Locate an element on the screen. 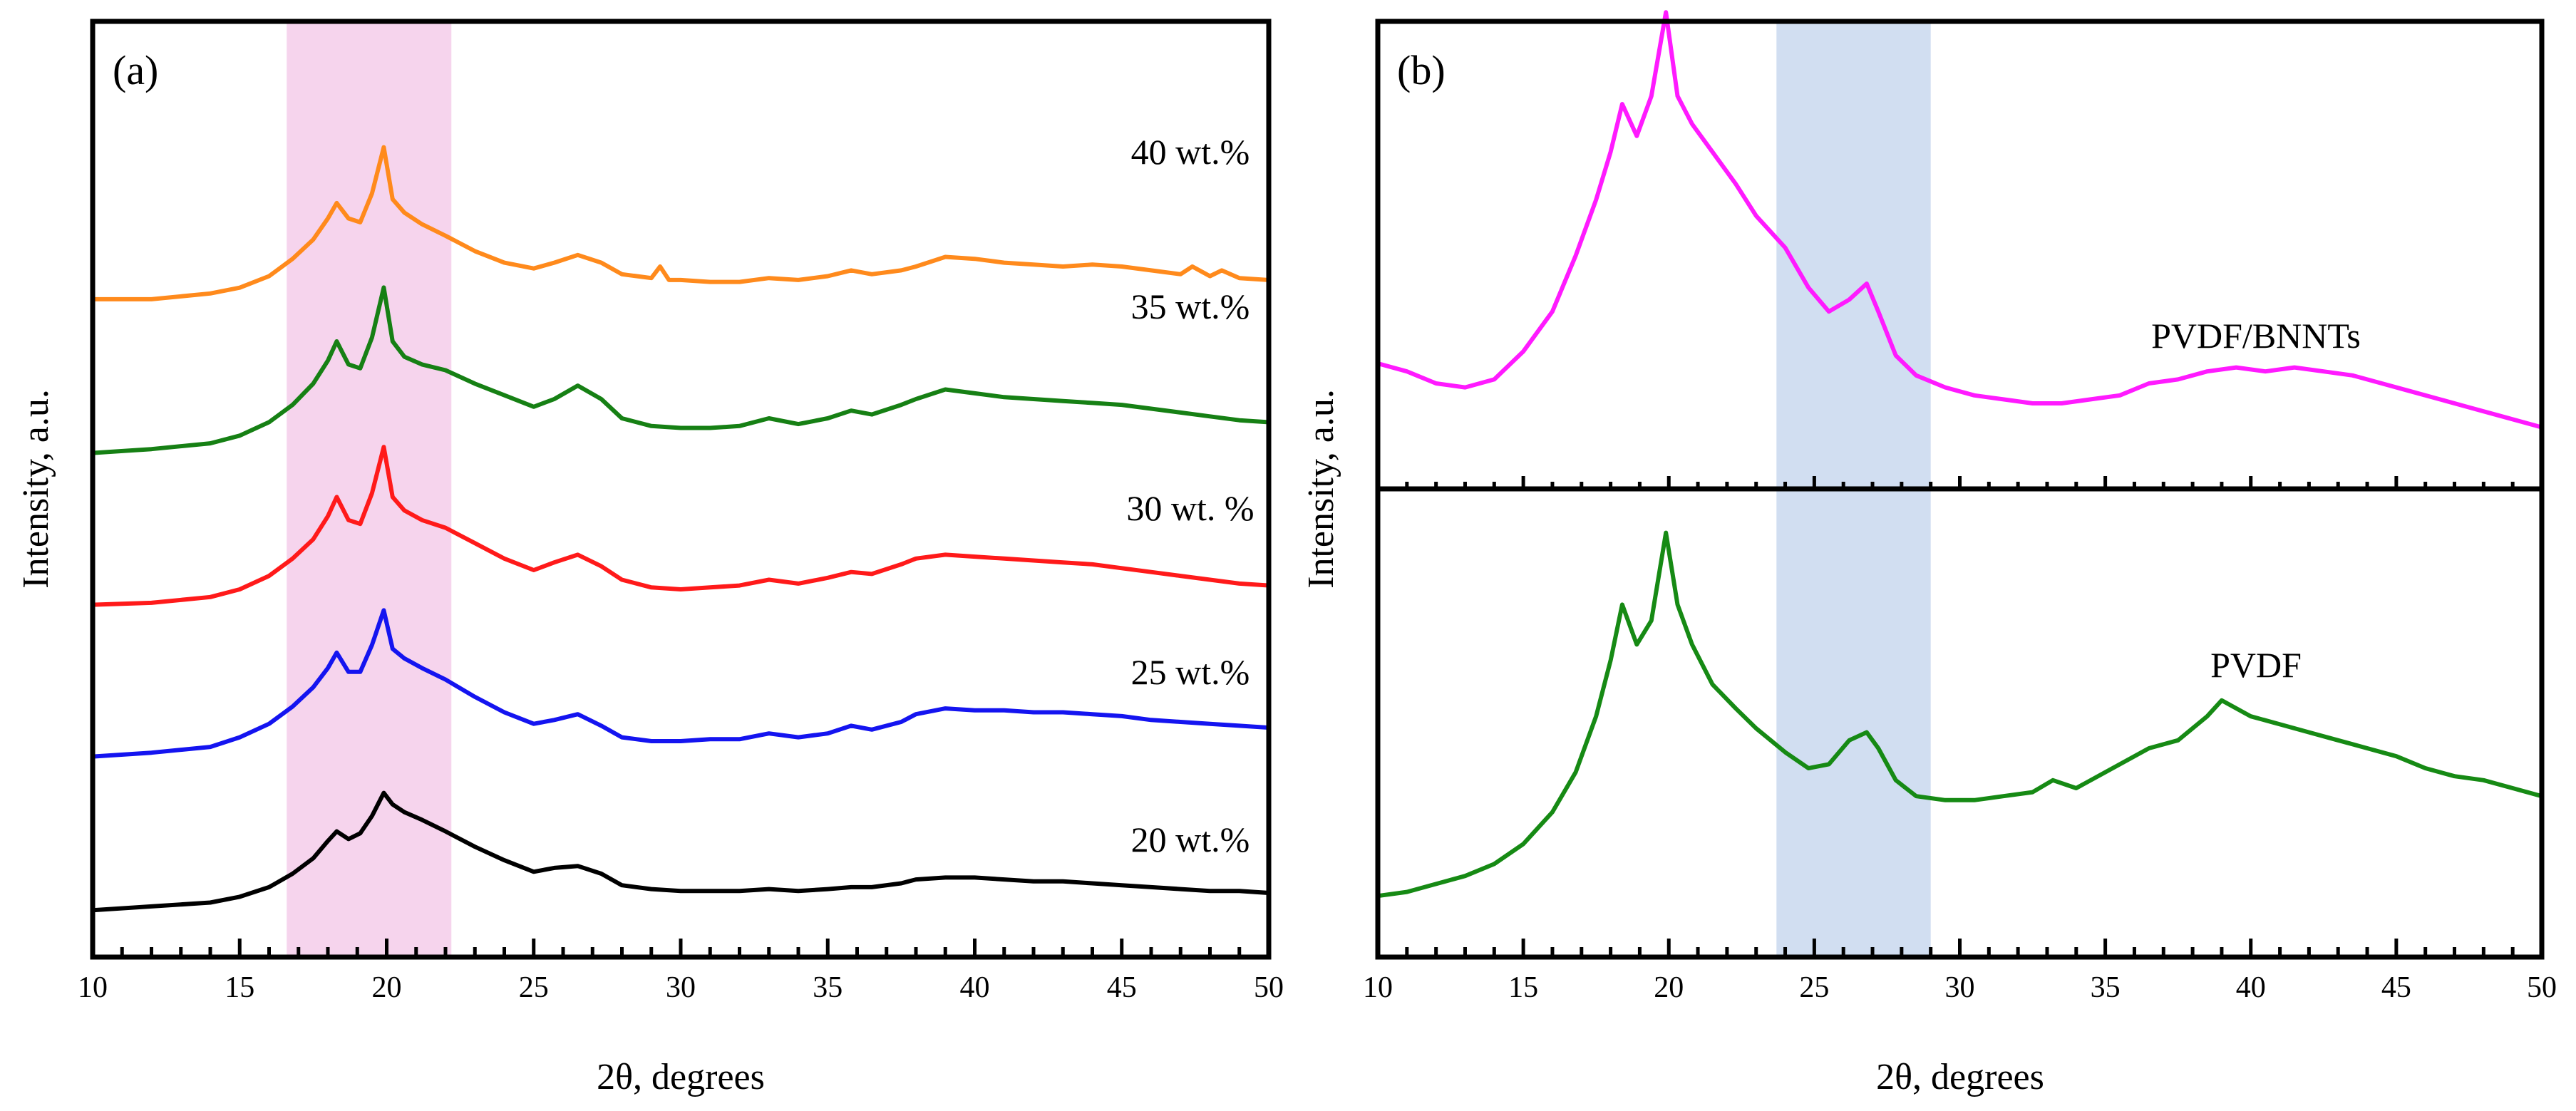 The width and height of the screenshot is (2576, 1111). x-ticks-a: 10 15 20 25 30 35 40 45 50 is located at coordinates (681, 971).